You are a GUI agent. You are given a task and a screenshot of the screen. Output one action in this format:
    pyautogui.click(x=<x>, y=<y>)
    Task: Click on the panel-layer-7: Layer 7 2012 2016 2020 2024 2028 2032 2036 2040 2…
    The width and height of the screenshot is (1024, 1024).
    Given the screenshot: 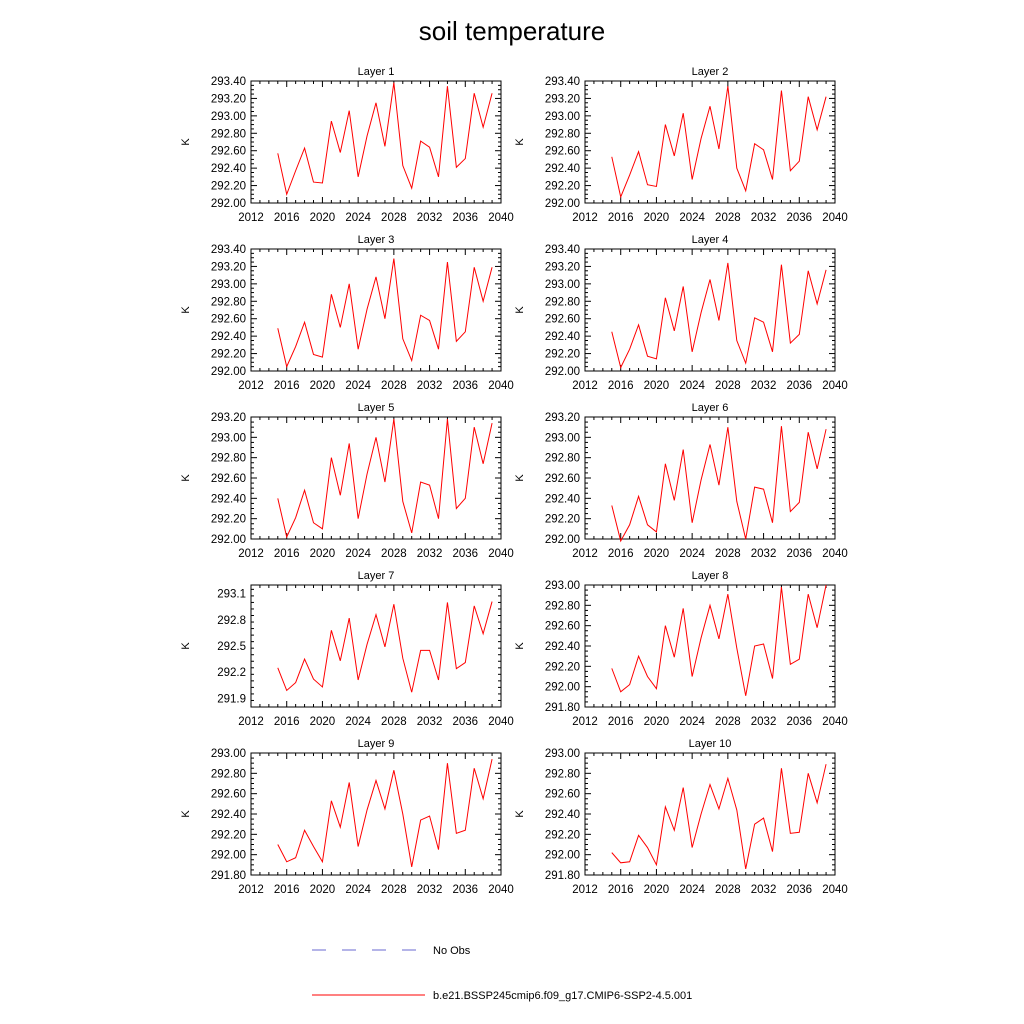 What is the action you would take?
    pyautogui.click(x=347, y=649)
    